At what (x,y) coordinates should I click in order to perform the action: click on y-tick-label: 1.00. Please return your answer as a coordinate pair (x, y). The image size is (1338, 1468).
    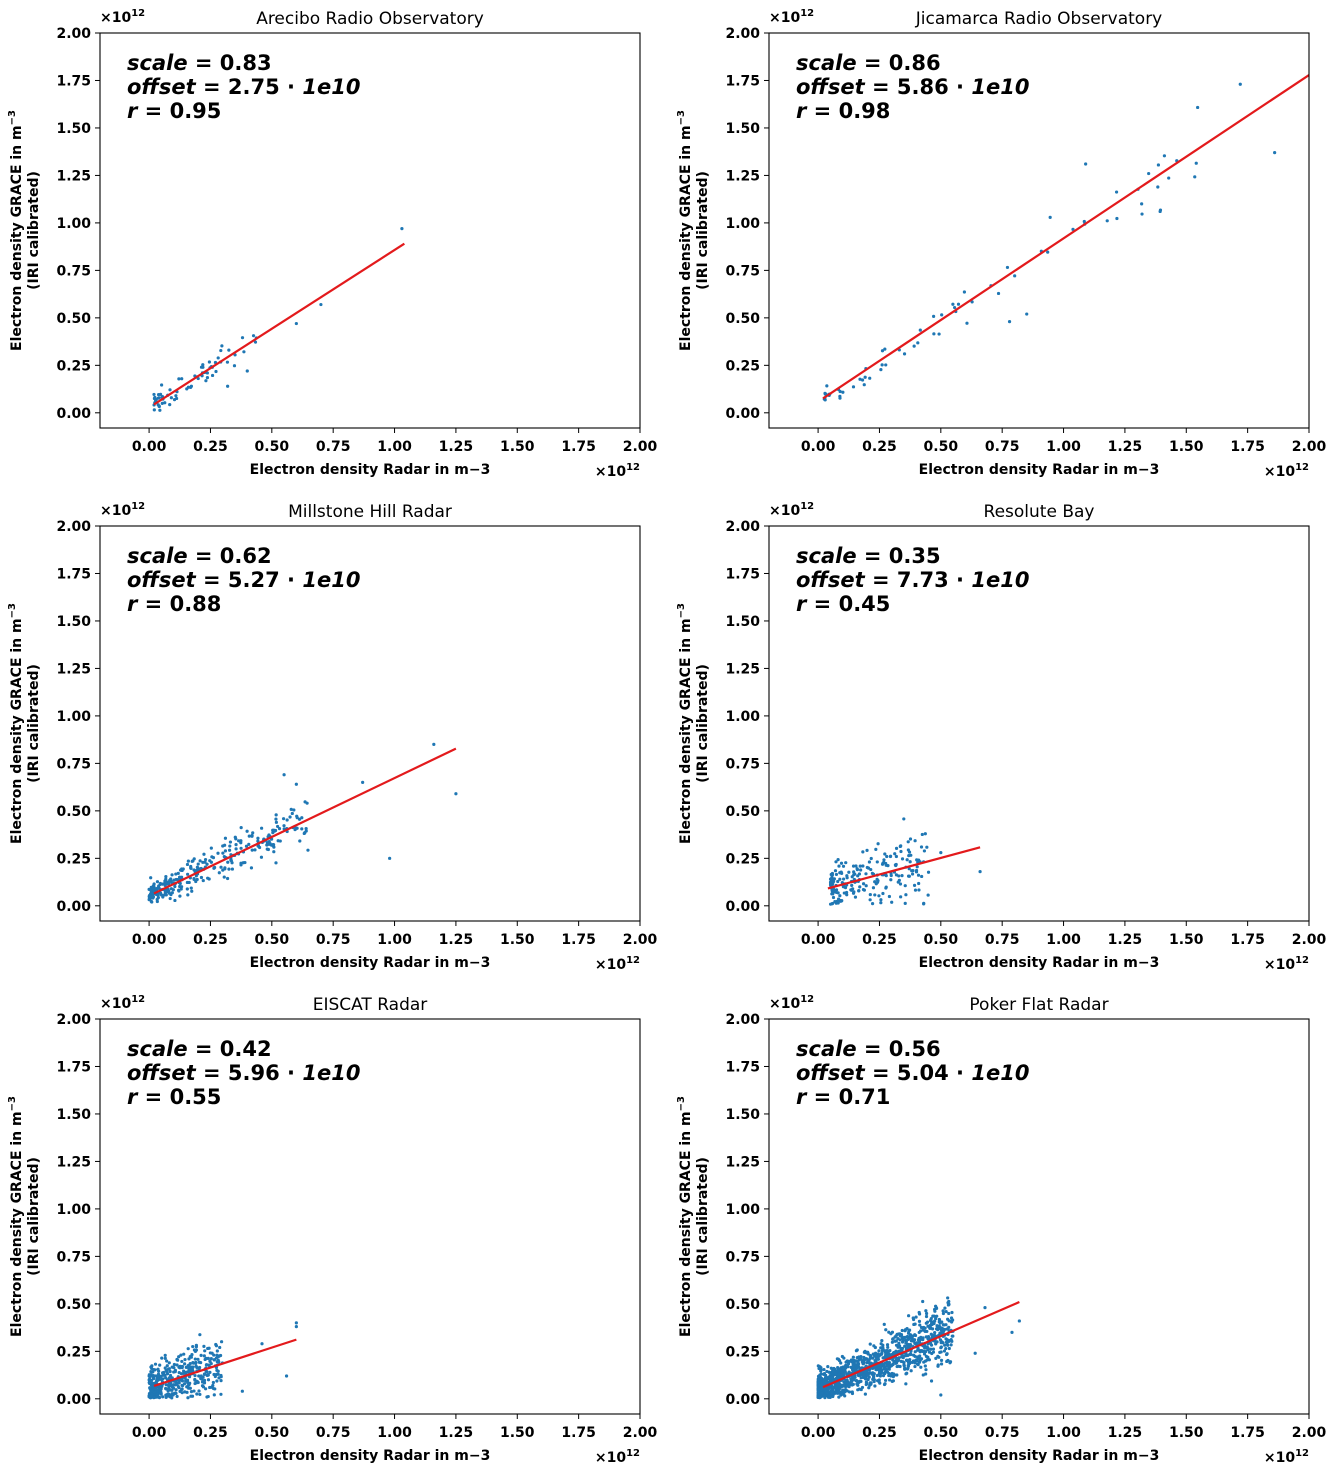
    Looking at the image, I should click on (73, 717).